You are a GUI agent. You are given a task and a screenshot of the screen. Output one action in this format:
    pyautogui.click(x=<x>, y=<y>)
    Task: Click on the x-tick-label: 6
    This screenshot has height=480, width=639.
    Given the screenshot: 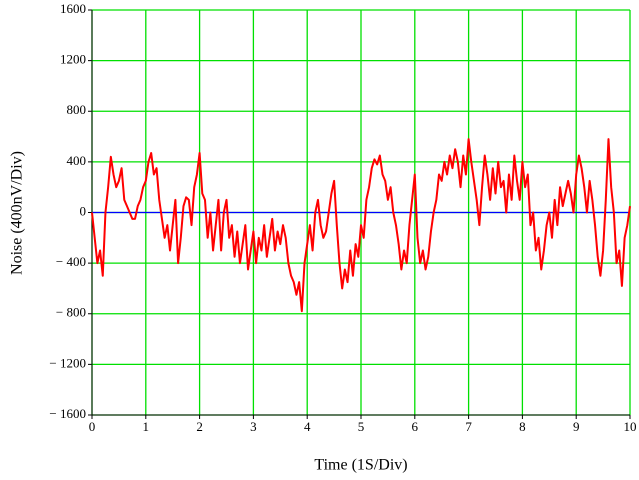 What is the action you would take?
    pyautogui.click(x=415, y=426)
    